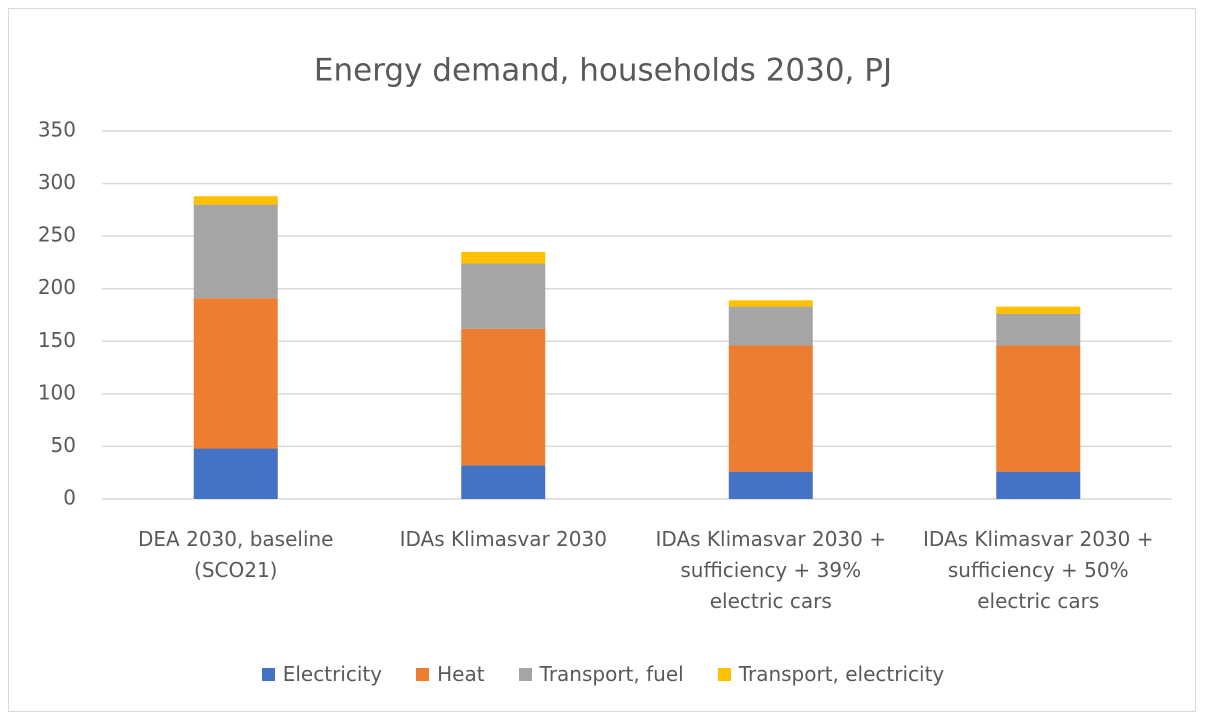  I want to click on y-tick-label: 200, so click(57, 287).